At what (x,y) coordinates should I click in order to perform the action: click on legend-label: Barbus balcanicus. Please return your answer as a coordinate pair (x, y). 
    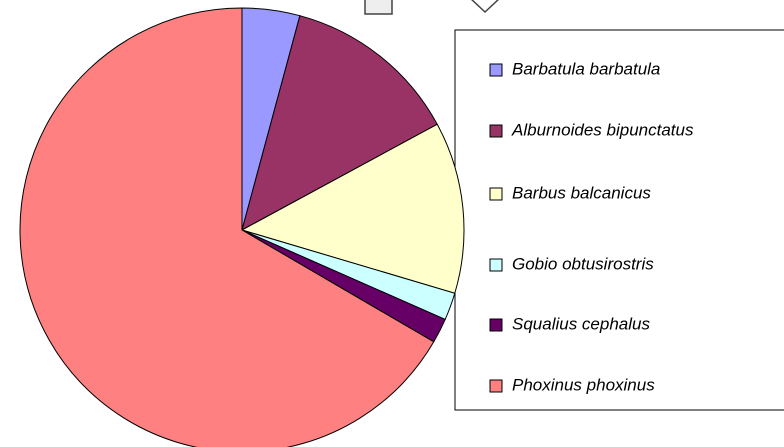
    Looking at the image, I should click on (581, 192).